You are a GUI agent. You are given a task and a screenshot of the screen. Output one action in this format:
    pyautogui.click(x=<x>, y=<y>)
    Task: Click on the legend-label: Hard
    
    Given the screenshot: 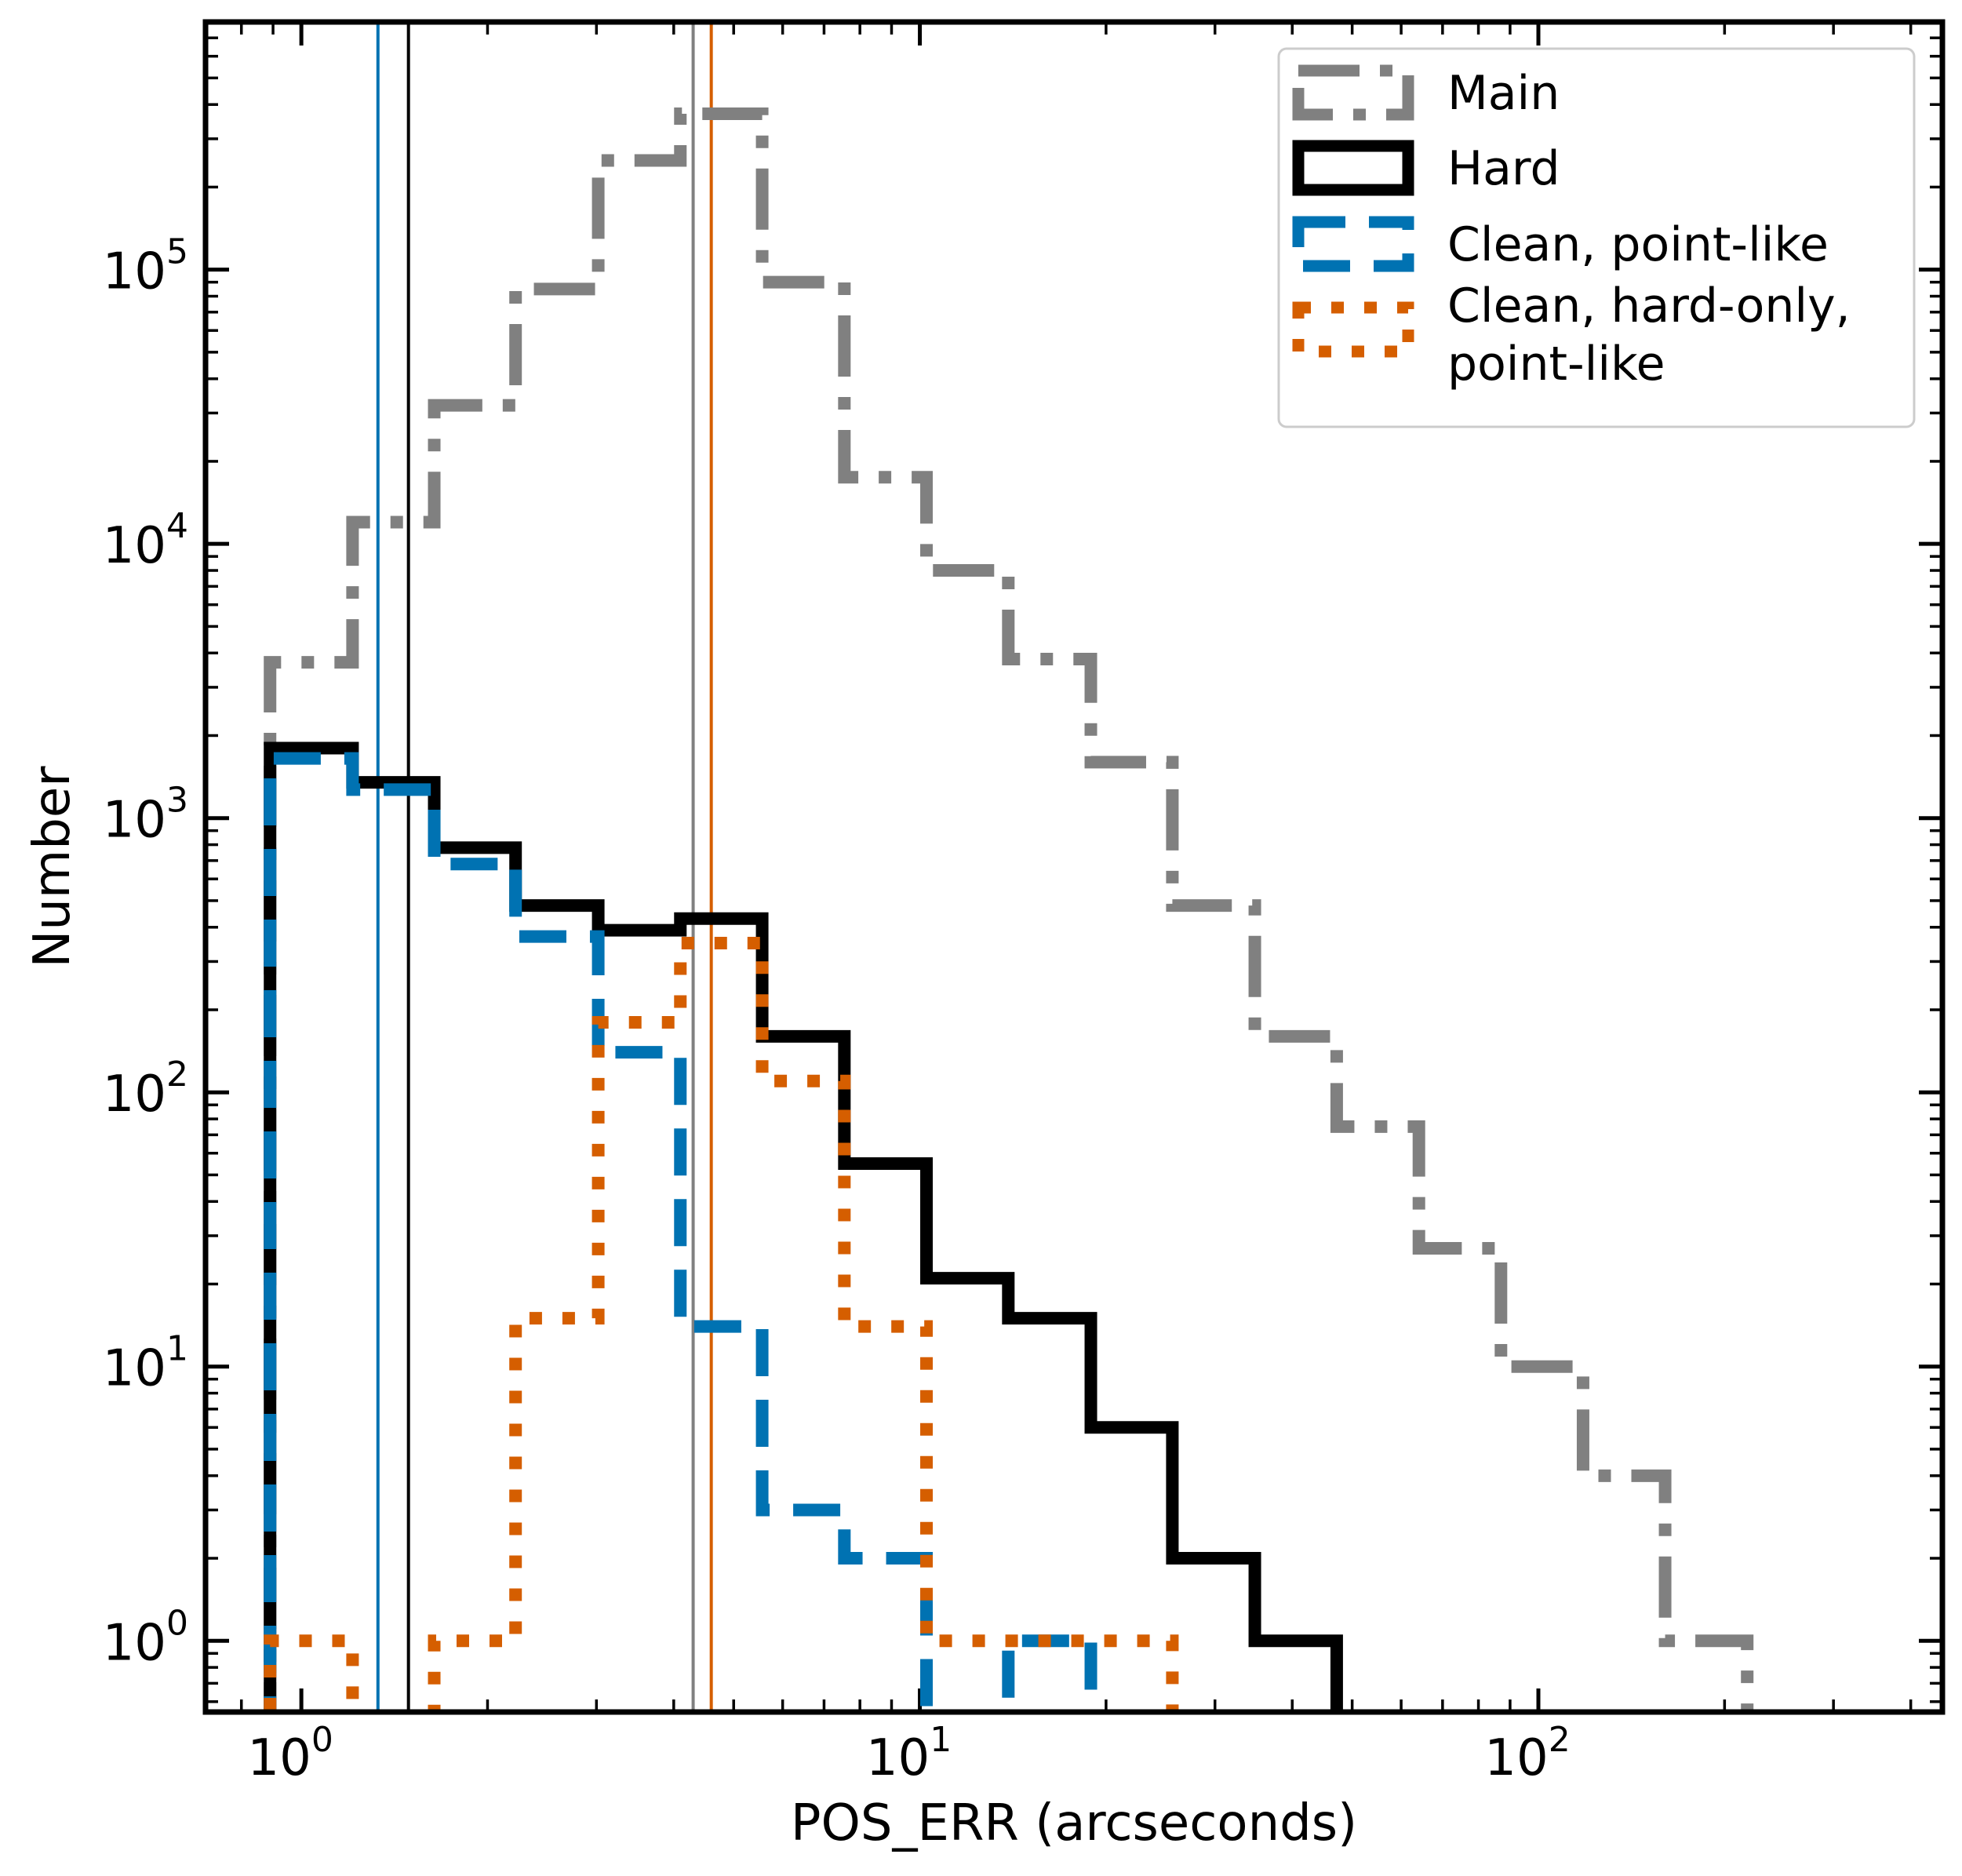 What is the action you would take?
    pyautogui.click(x=1504, y=168)
    